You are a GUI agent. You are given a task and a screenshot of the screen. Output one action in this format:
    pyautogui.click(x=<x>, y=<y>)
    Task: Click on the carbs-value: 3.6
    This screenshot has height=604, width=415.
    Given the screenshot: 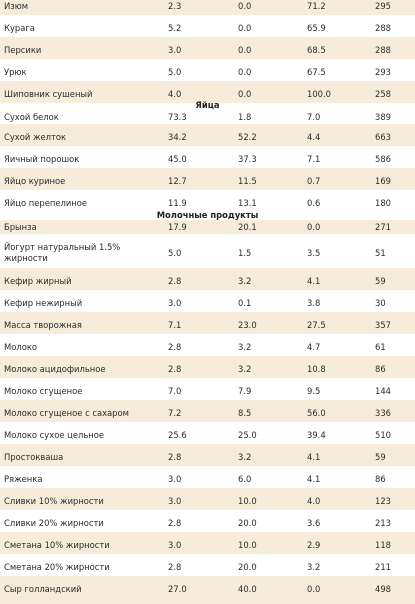 What is the action you would take?
    pyautogui.click(x=314, y=523)
    